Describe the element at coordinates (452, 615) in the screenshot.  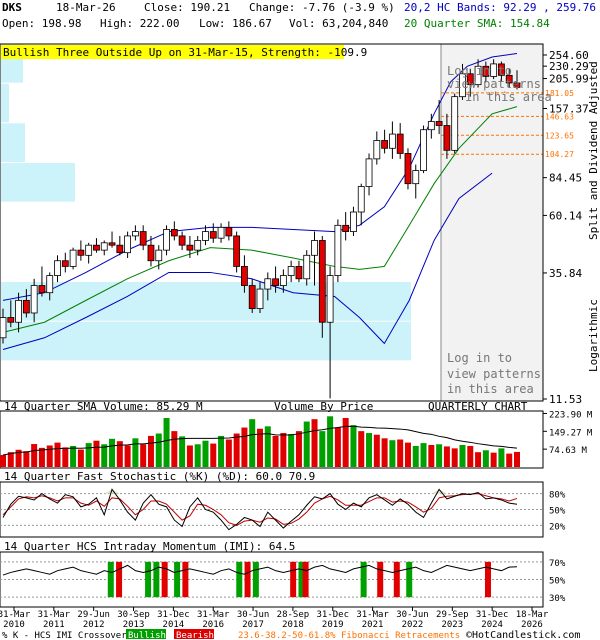
I see `x-tick-label: 29-Sep` at that location.